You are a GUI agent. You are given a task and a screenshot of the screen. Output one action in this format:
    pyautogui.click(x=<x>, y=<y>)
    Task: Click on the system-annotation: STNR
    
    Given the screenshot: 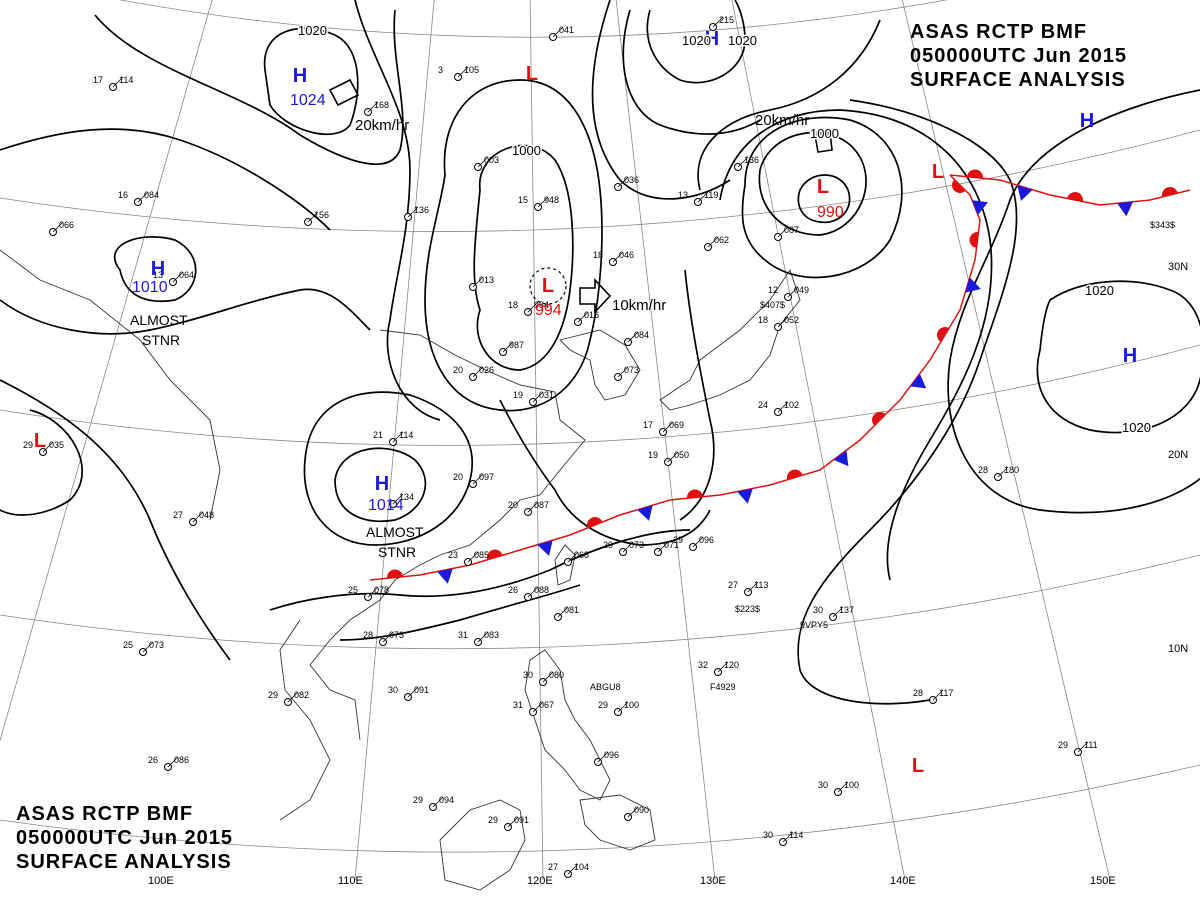 What is the action you would take?
    pyautogui.click(x=161, y=340)
    